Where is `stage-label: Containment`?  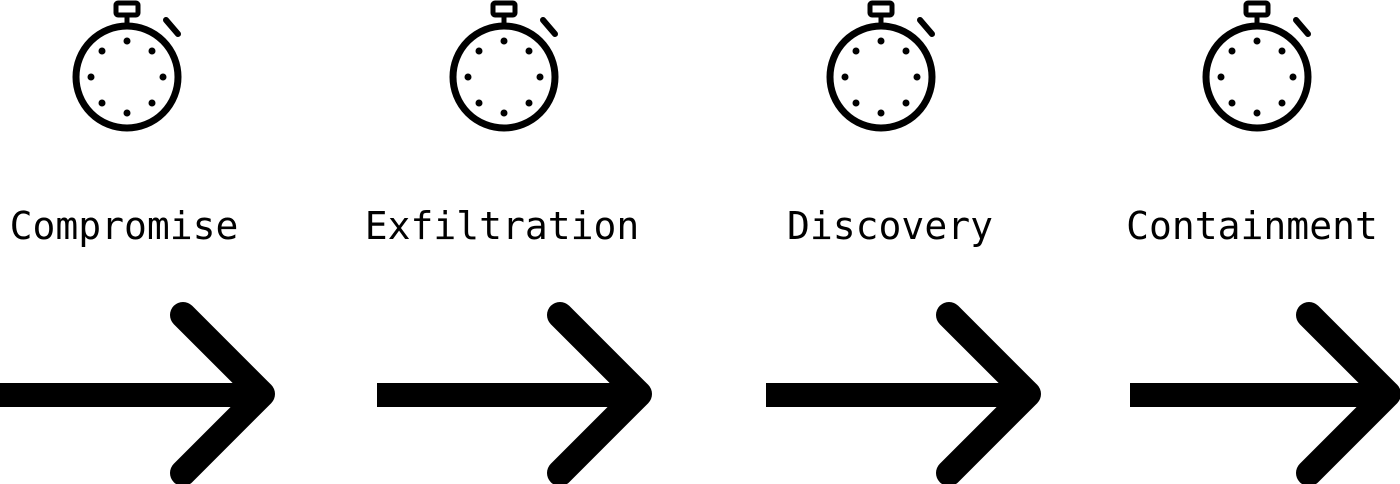 stage-label: Containment is located at coordinates (1252, 226).